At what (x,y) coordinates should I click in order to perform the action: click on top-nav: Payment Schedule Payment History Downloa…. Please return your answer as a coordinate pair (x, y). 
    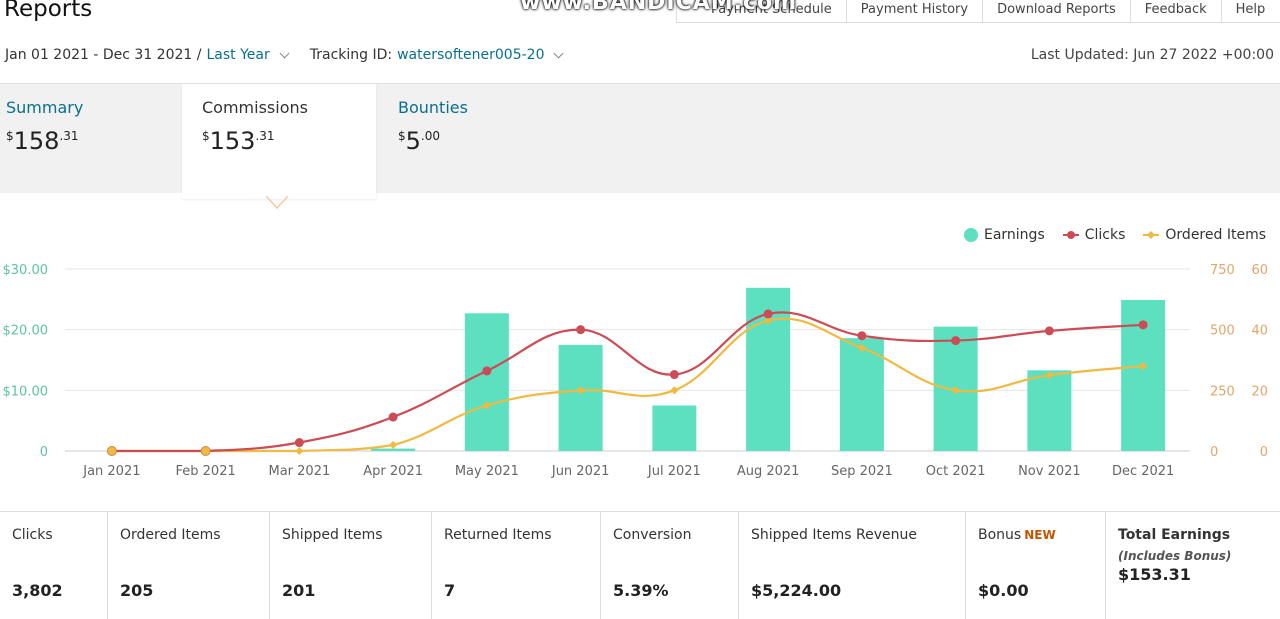
    Looking at the image, I should click on (978, 11).